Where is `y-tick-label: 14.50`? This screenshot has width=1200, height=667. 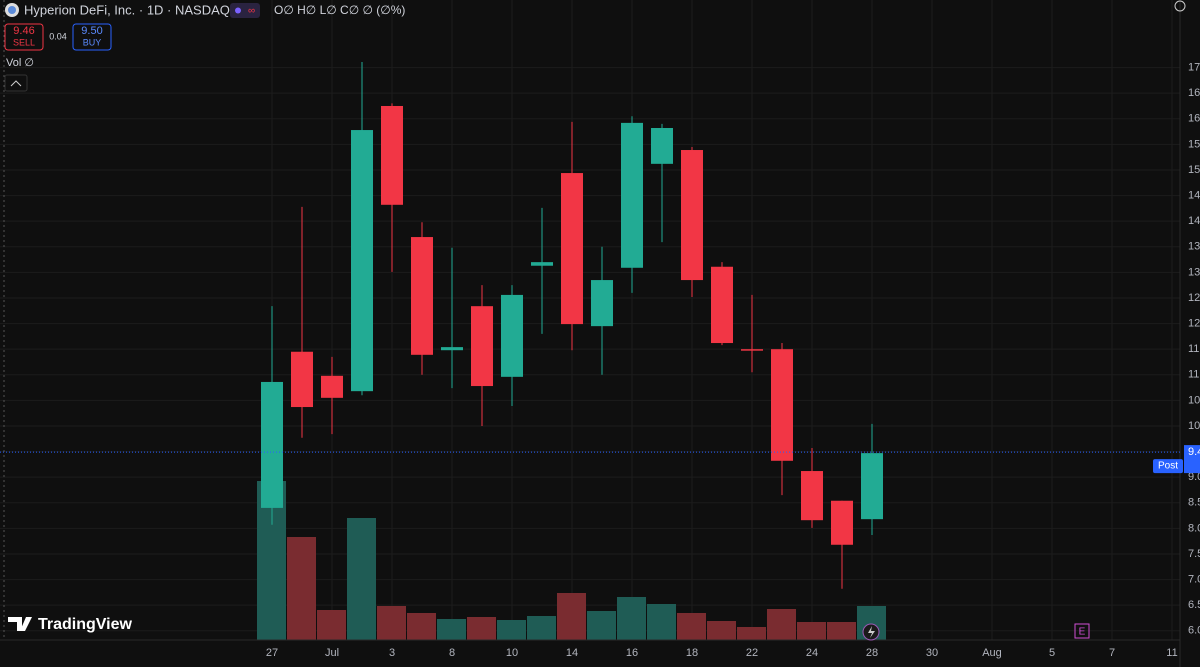 y-tick-label: 14.50 is located at coordinates (1194, 195).